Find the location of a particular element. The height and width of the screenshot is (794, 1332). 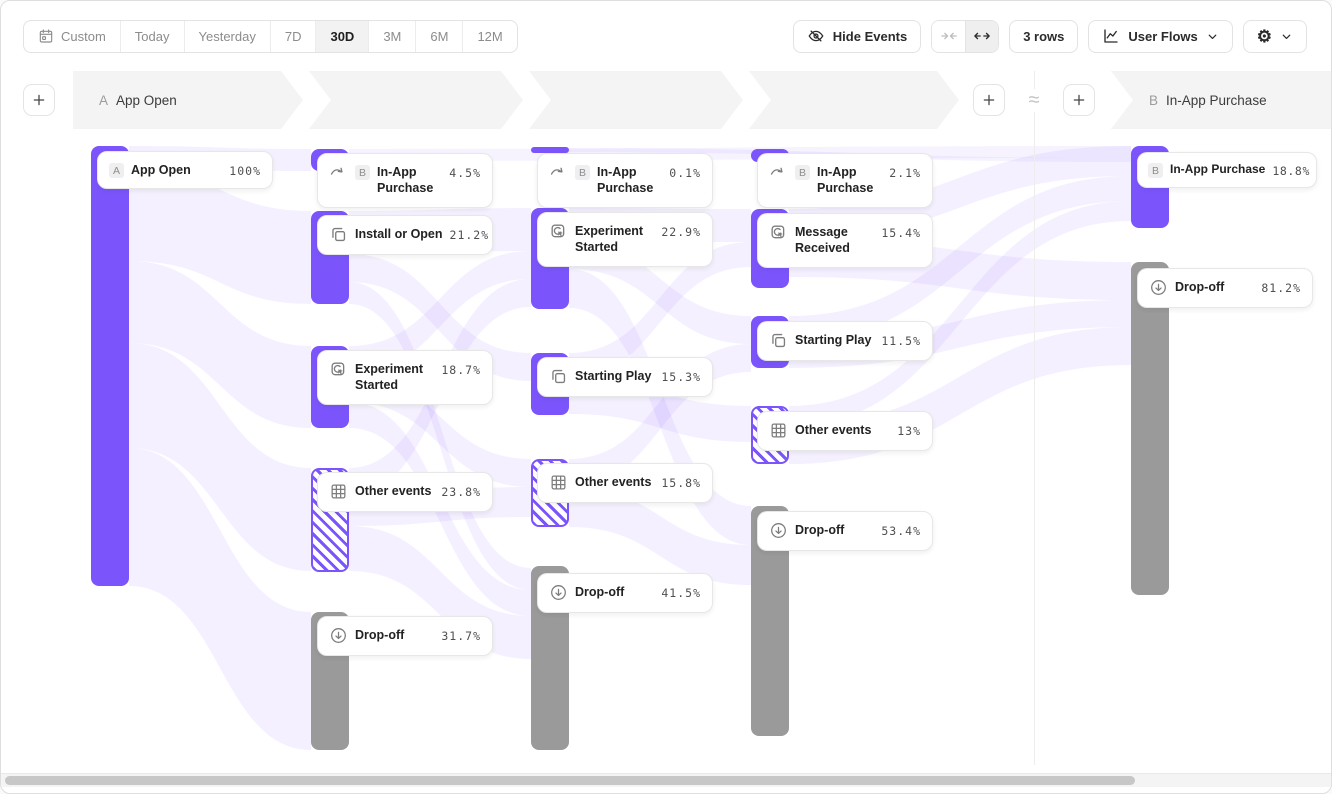

add-step-button-left is located at coordinates (39, 100).